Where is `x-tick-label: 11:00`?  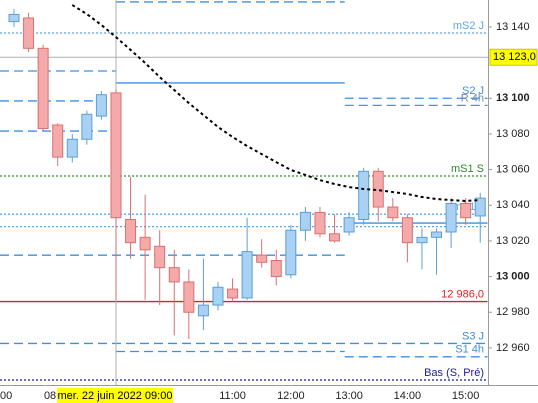 x-tick-label: 11:00 is located at coordinates (232, 396).